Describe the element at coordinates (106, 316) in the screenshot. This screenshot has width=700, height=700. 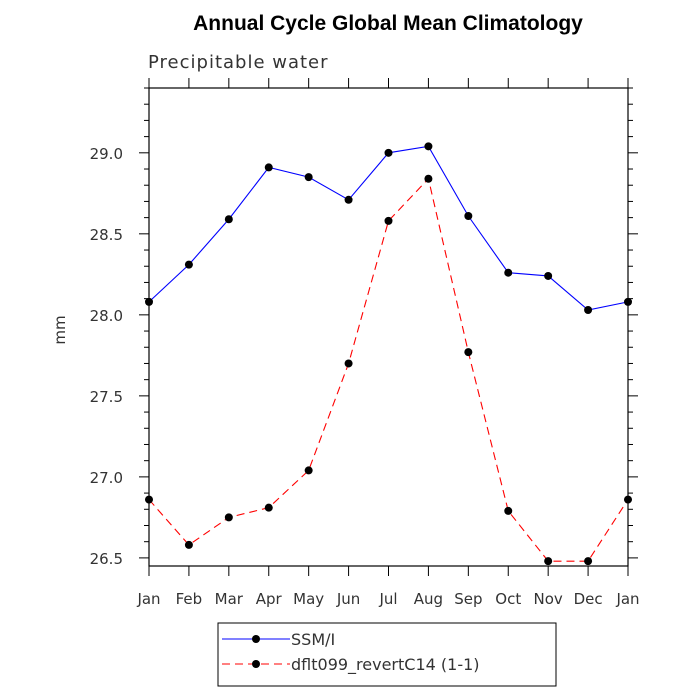
I see `y-tick-label: 28.0` at that location.